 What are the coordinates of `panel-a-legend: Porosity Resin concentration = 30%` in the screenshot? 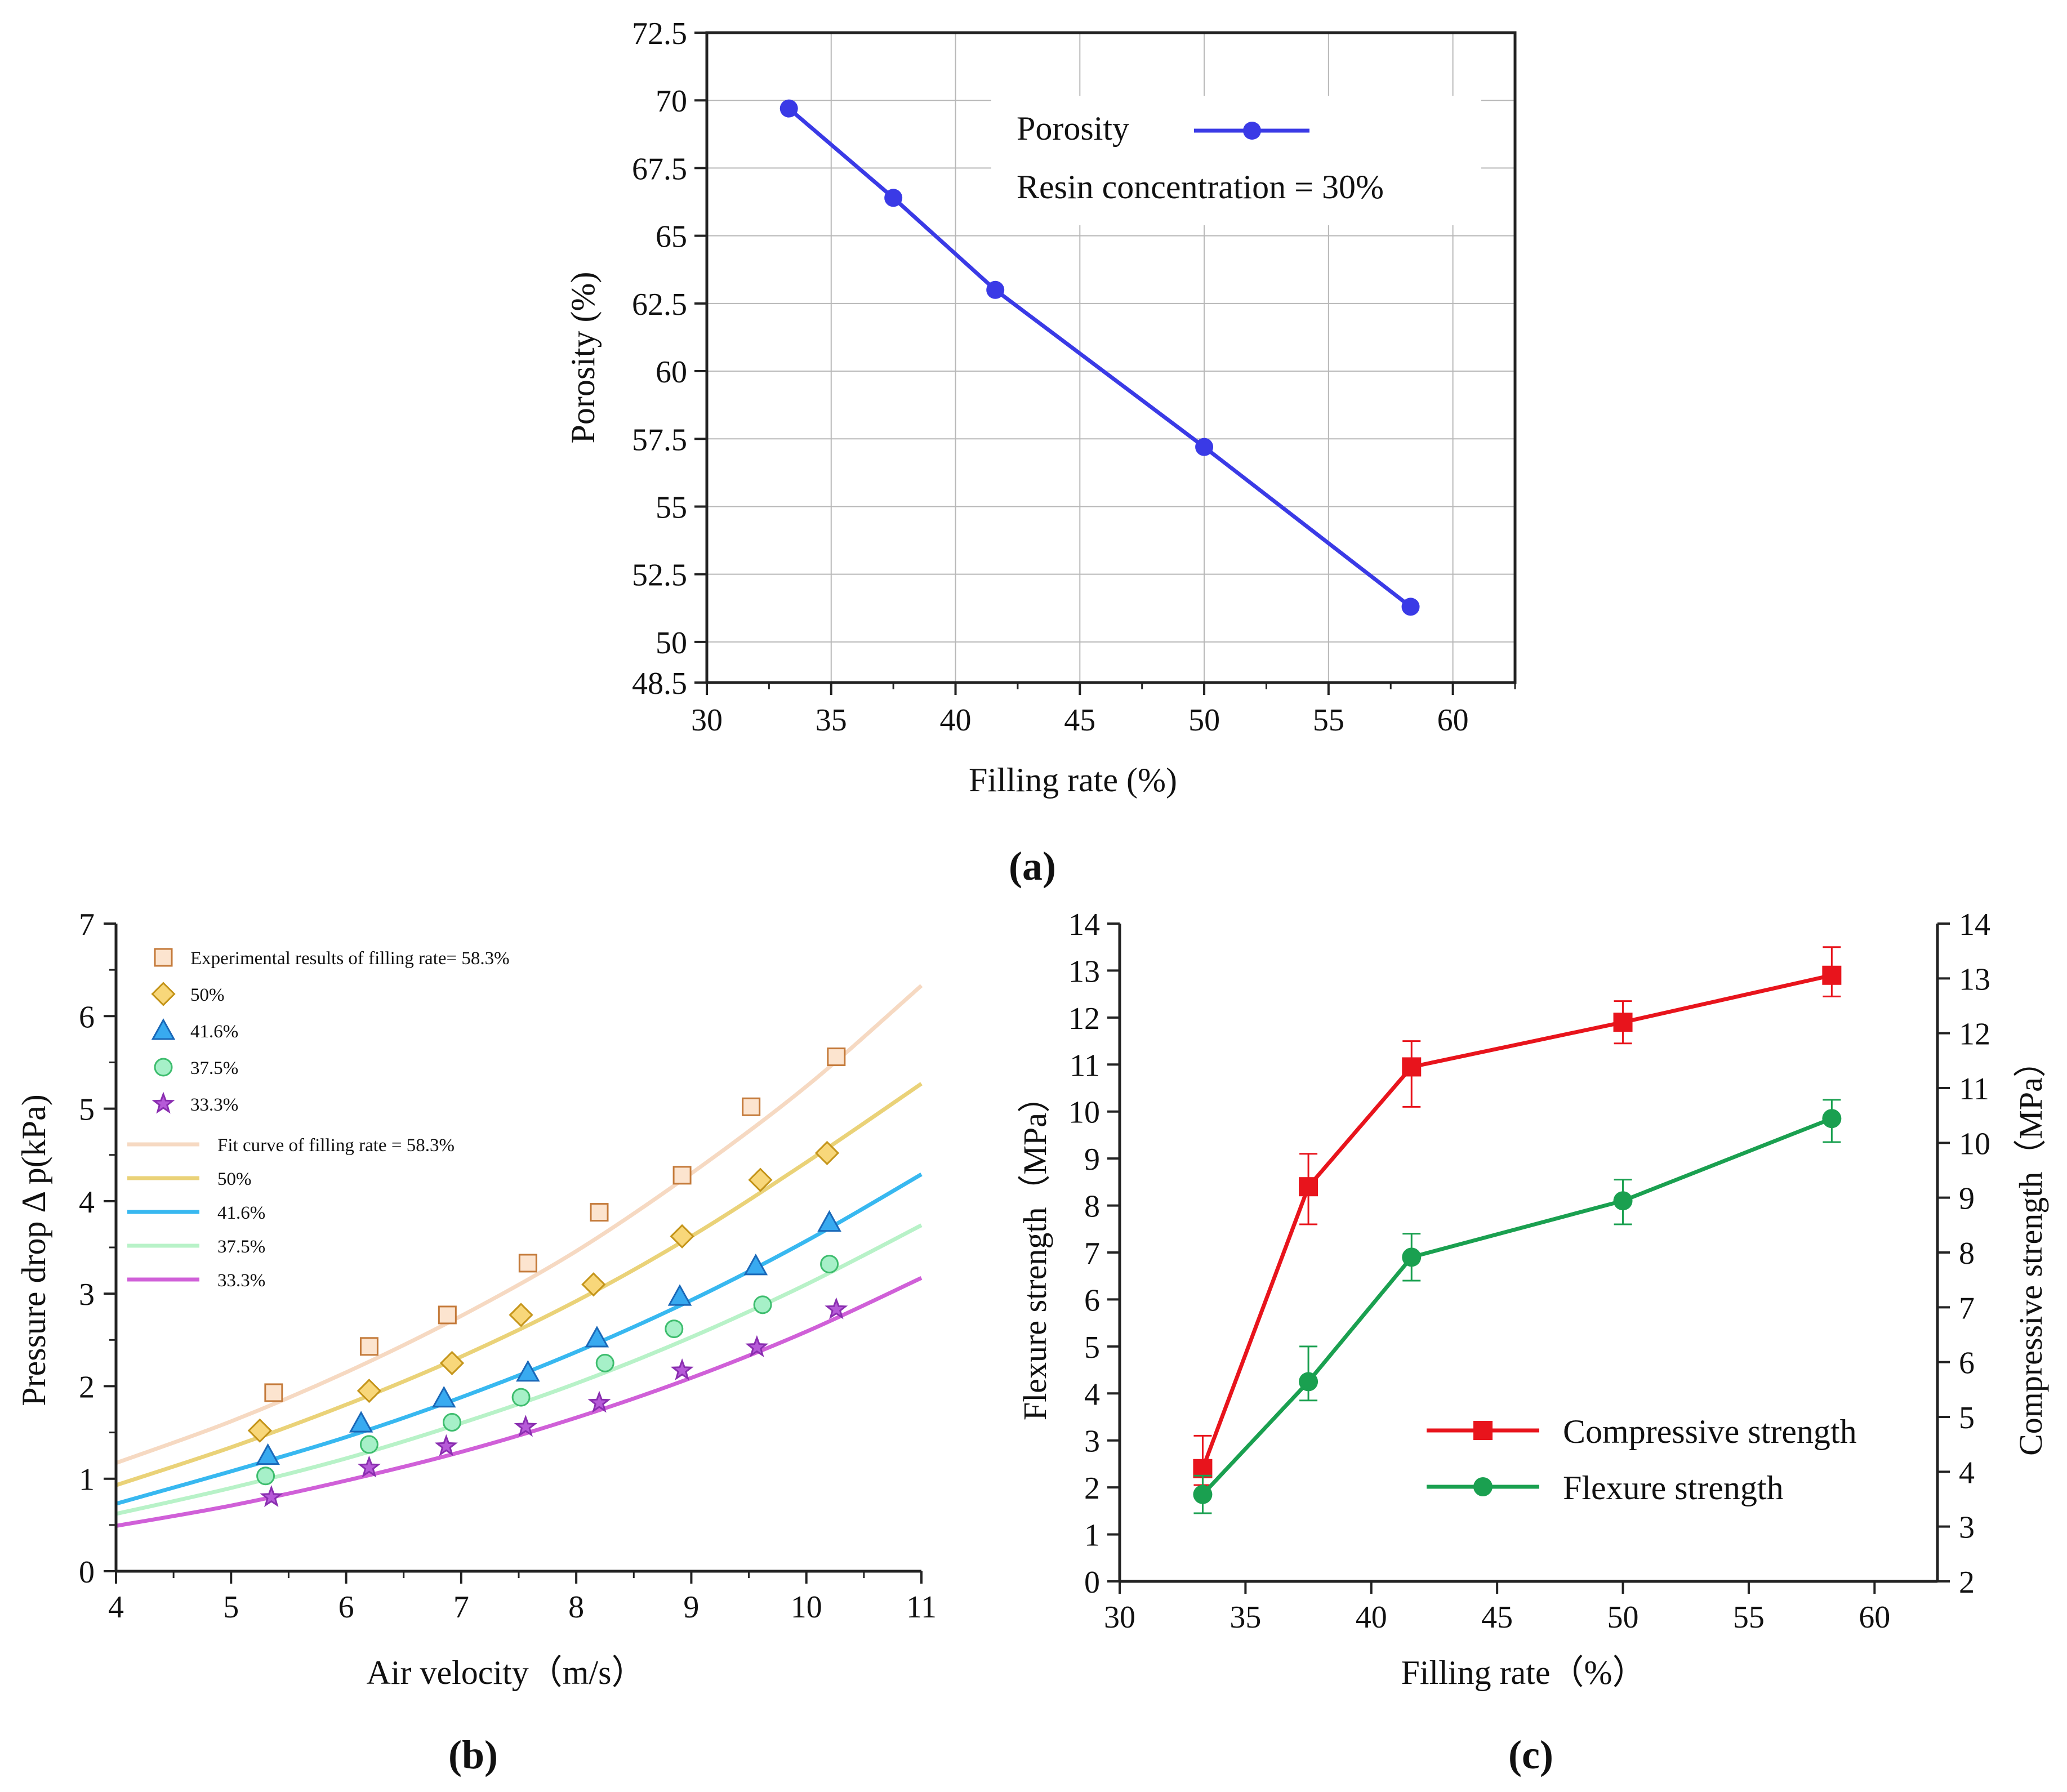 It's located at (1236, 160).